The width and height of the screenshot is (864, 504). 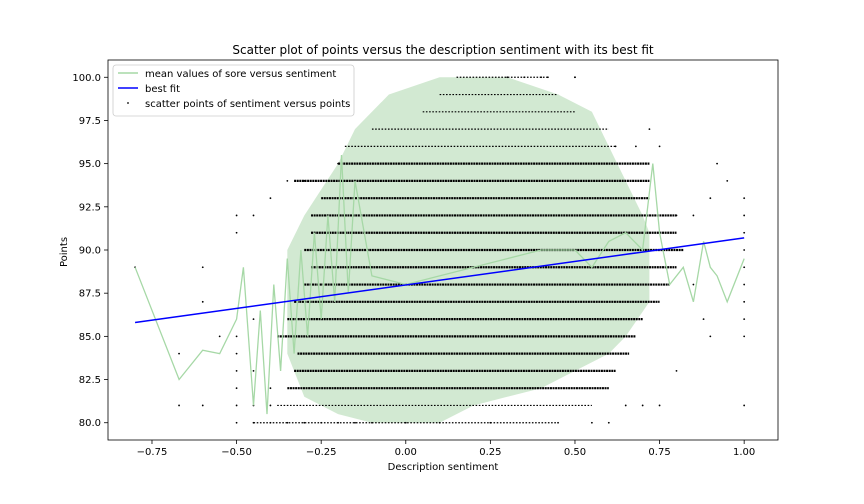 I want to click on y-tick-label: 95.0, so click(x=90, y=164).